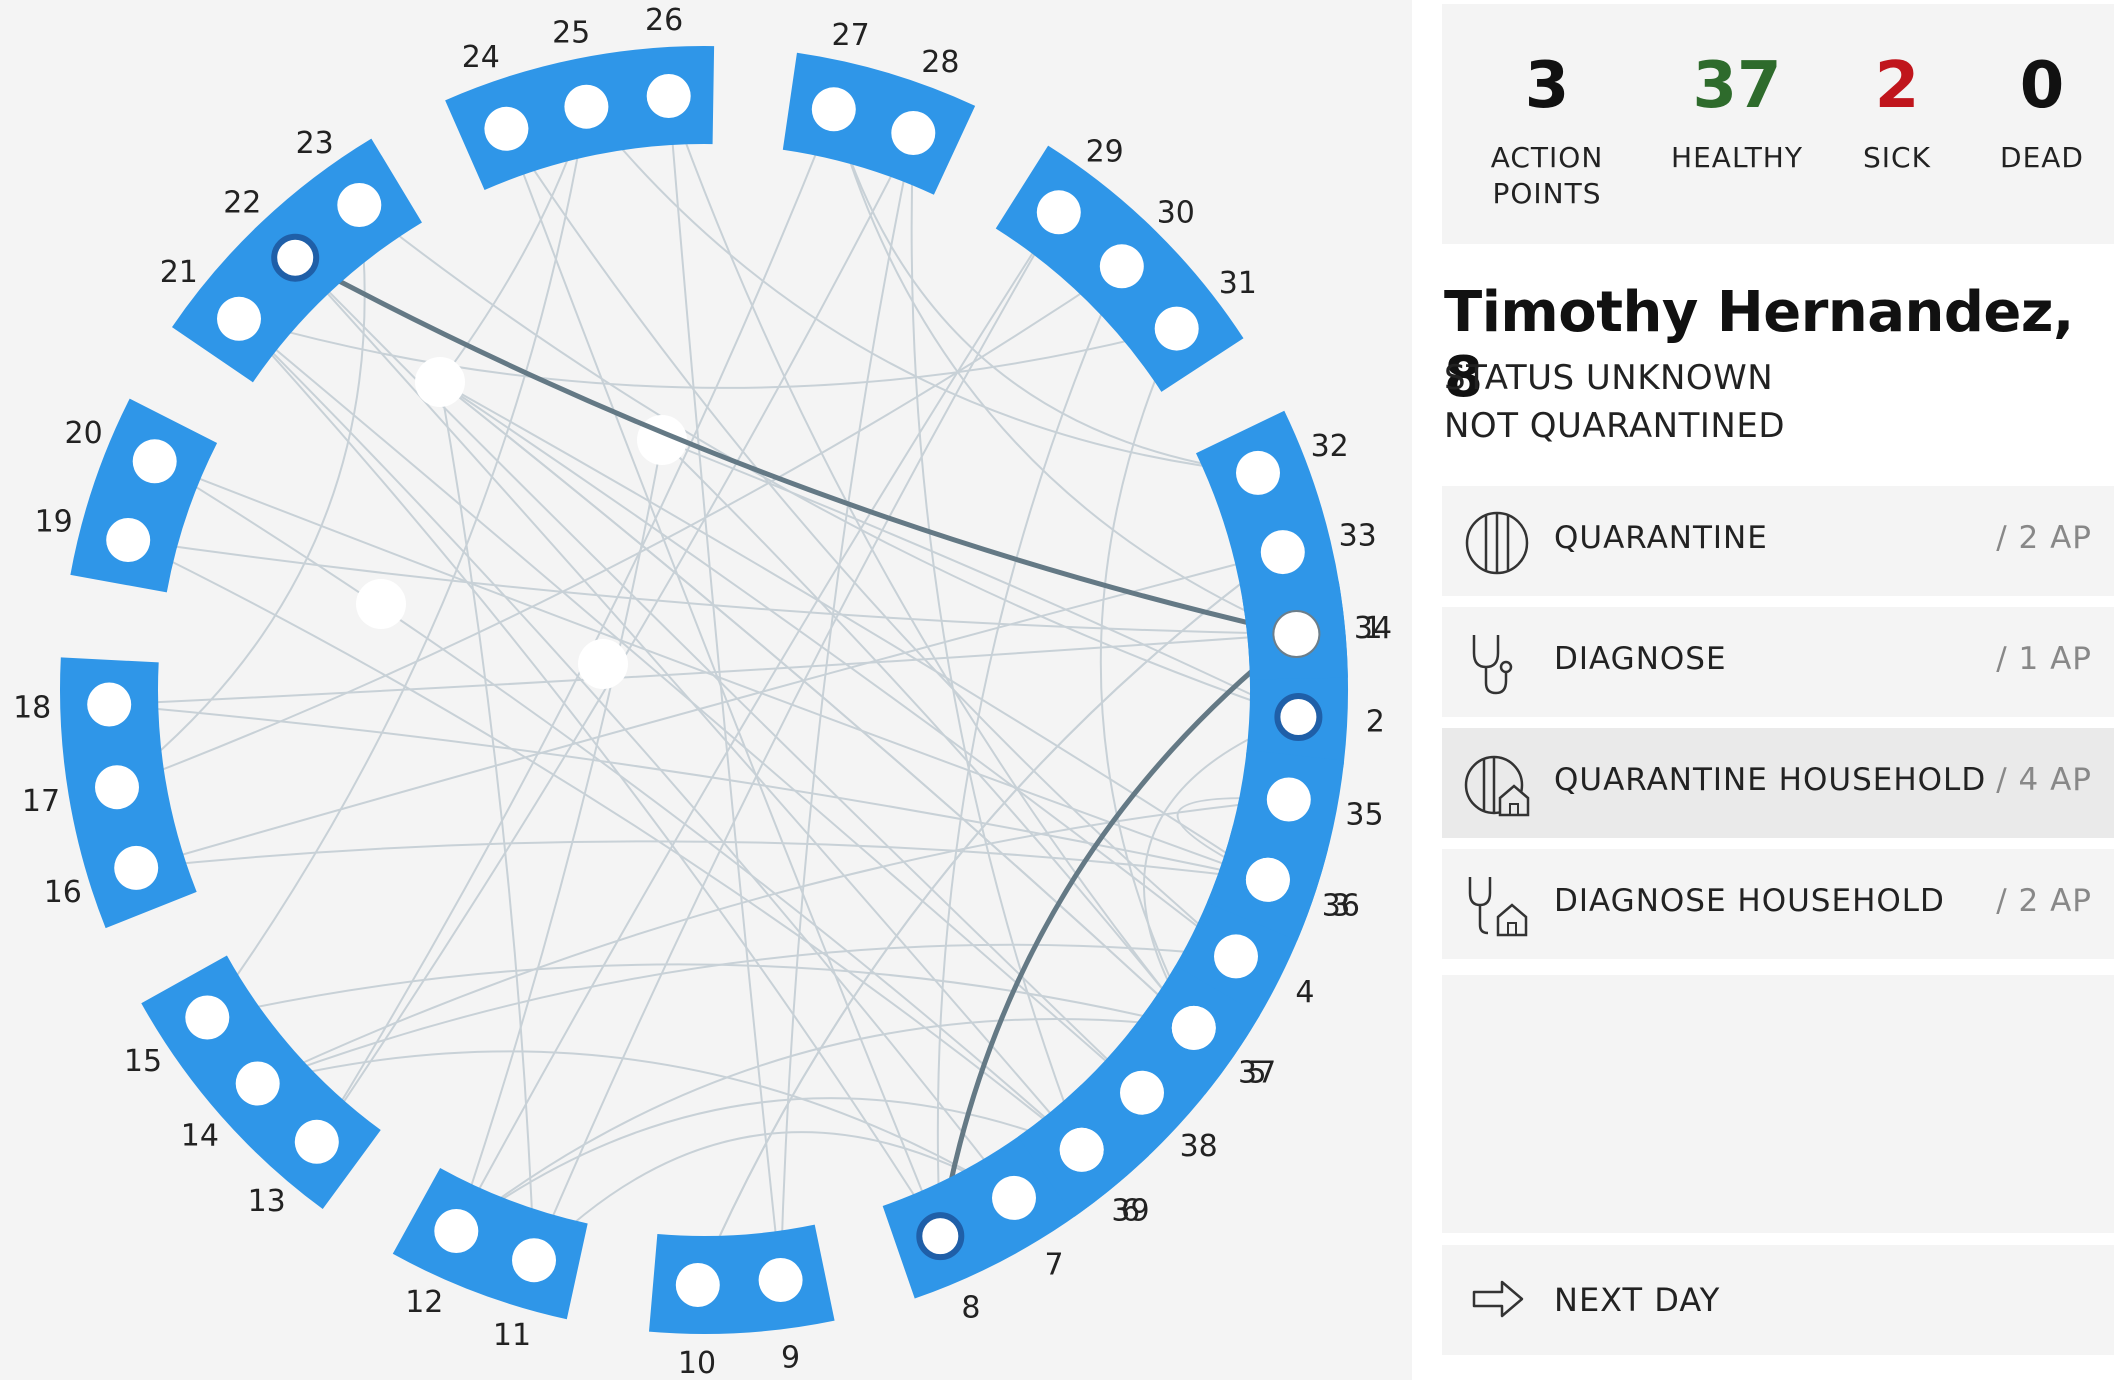 This screenshot has width=2116, height=1380. What do you see at coordinates (1615, 426) in the screenshot?
I see `person-quarantine-status: NOT QUARANTINED` at bounding box center [1615, 426].